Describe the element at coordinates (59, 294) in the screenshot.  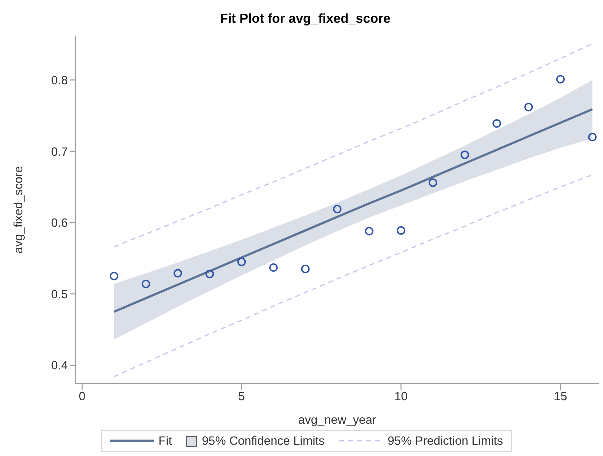
I see `y-tick-label: 0.5` at that location.